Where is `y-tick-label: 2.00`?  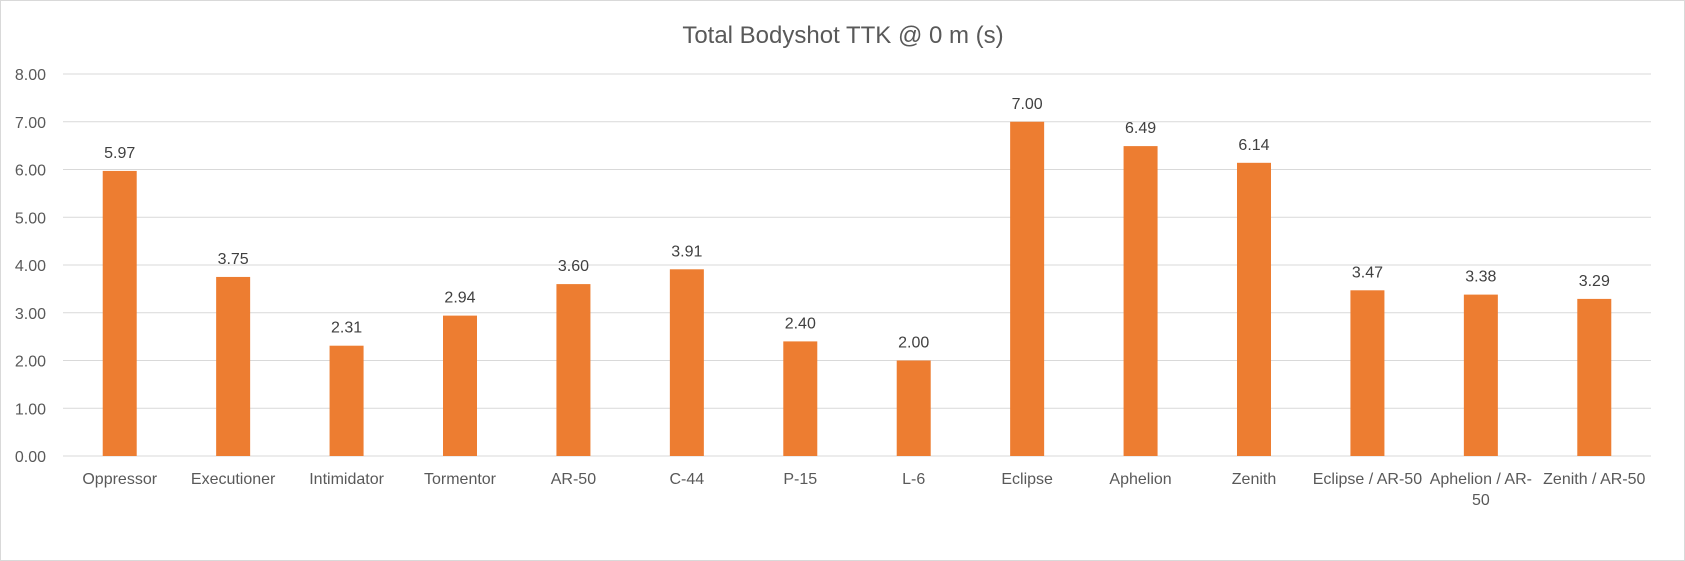 y-tick-label: 2.00 is located at coordinates (30, 362).